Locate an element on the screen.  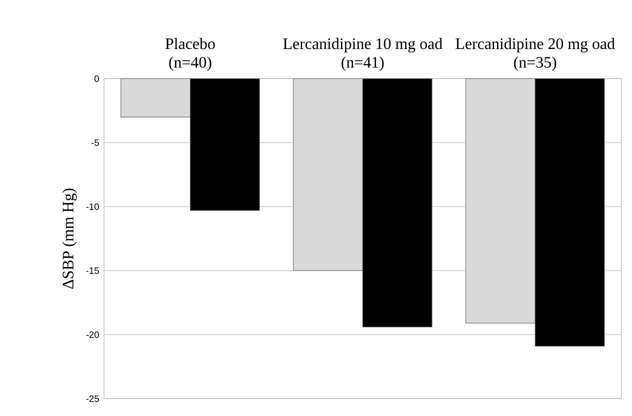
y-tick-label: -20 is located at coordinates (92, 334).